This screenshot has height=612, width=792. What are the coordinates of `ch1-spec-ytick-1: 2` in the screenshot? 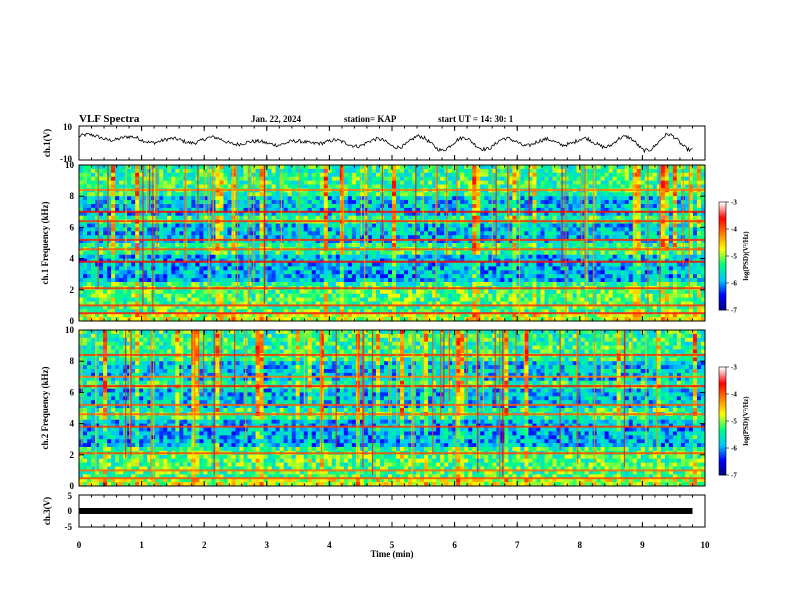 It's located at (72, 290).